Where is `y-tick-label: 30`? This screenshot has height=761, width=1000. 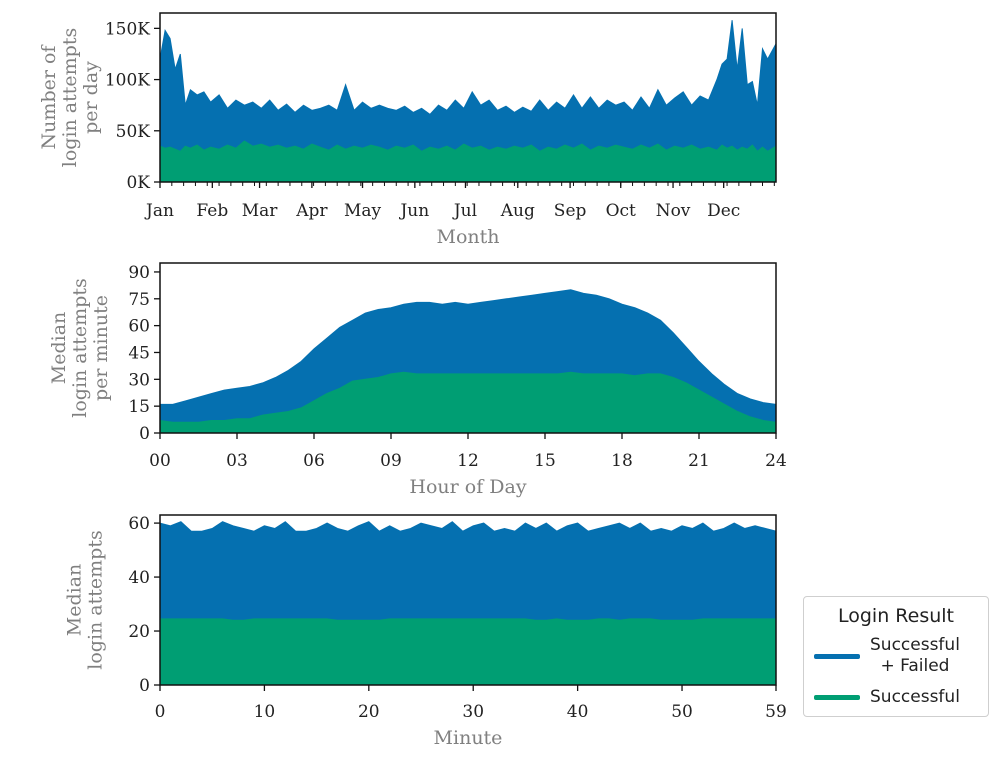
y-tick-label: 30 is located at coordinates (139, 380).